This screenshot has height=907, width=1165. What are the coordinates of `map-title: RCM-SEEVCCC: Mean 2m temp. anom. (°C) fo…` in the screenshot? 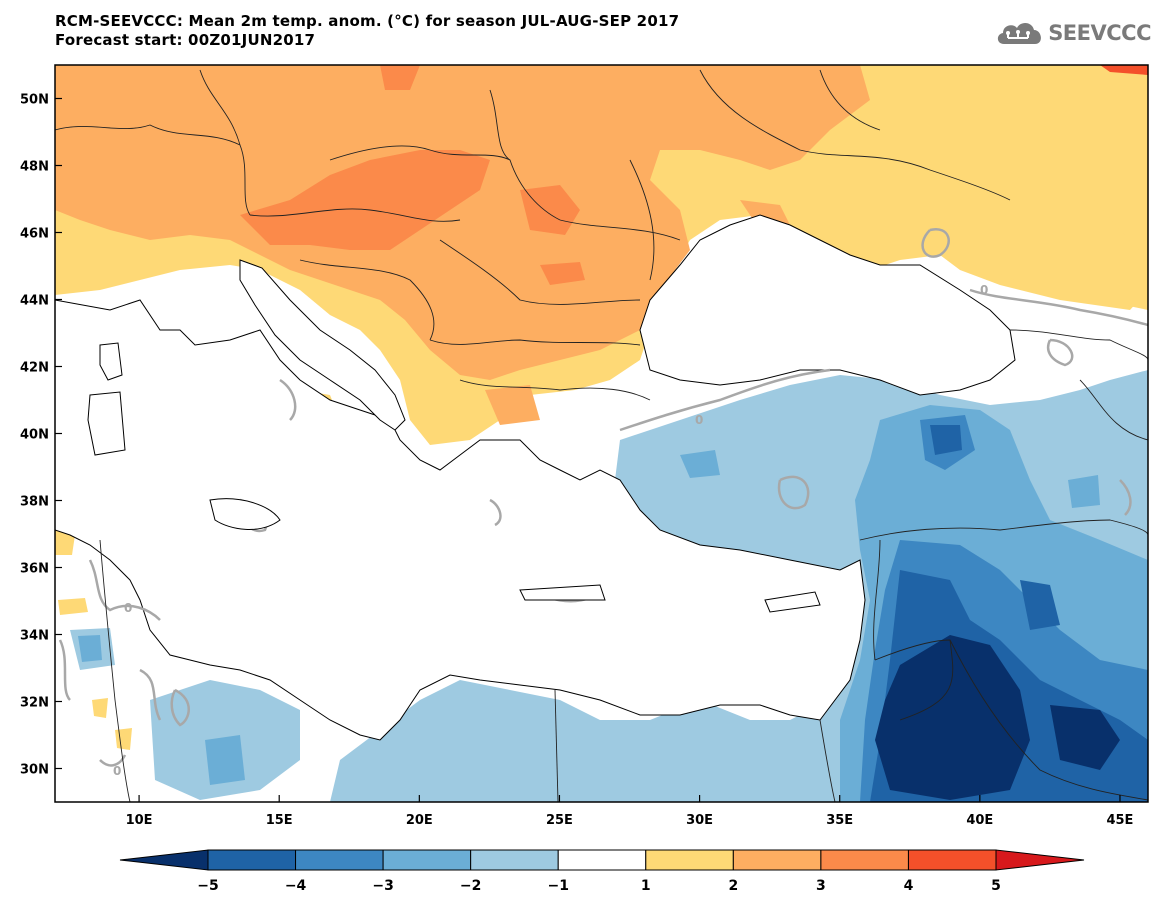 It's located at (367, 31).